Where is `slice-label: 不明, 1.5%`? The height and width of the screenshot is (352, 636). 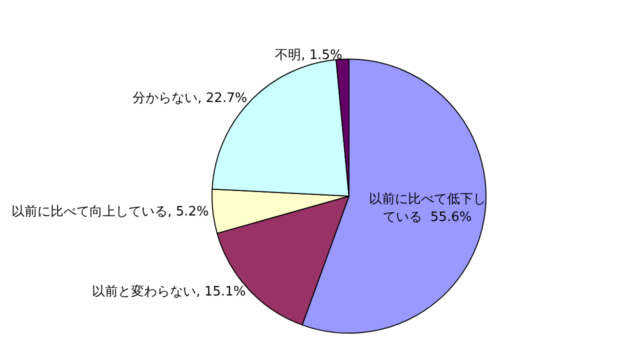
slice-label: 不明, 1.5% is located at coordinates (308, 55).